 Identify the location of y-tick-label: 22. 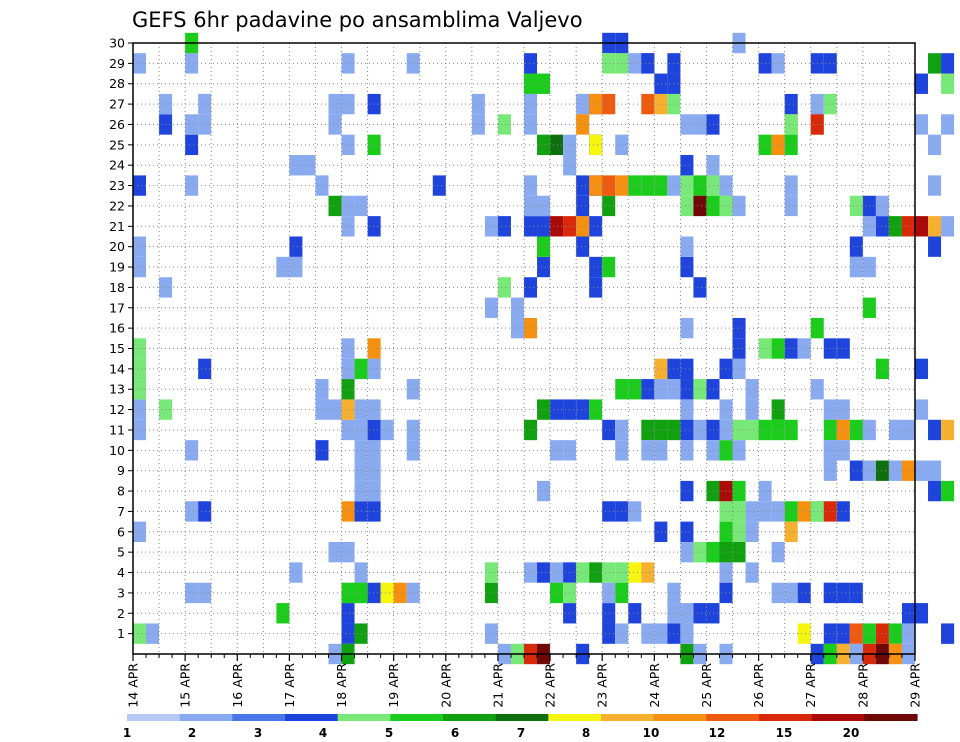
(117, 205).